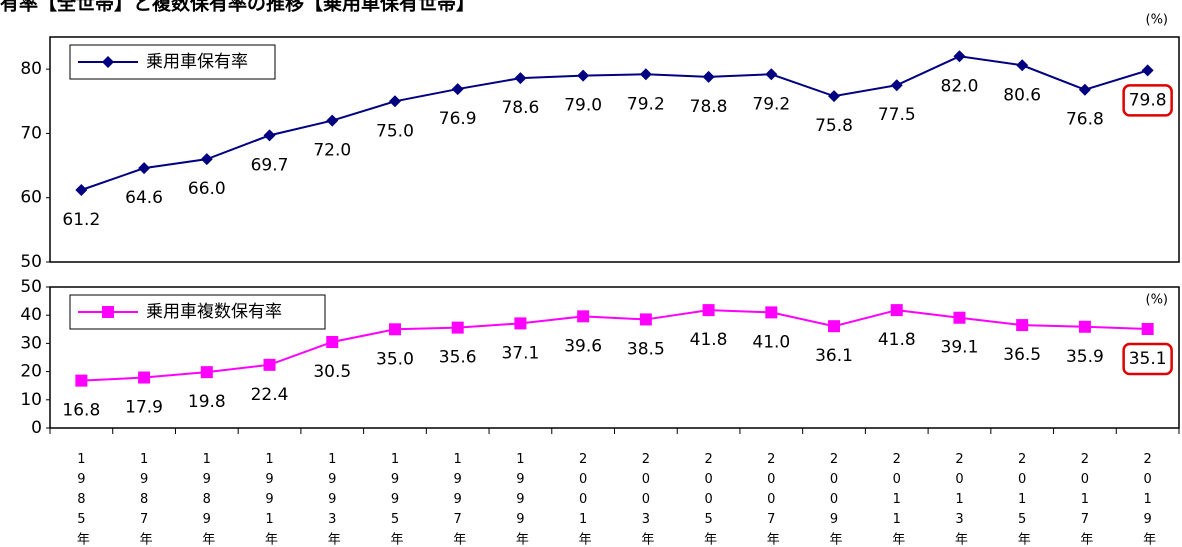 This screenshot has height=547, width=1182. I want to click on data-label: 66.0, so click(207, 189).